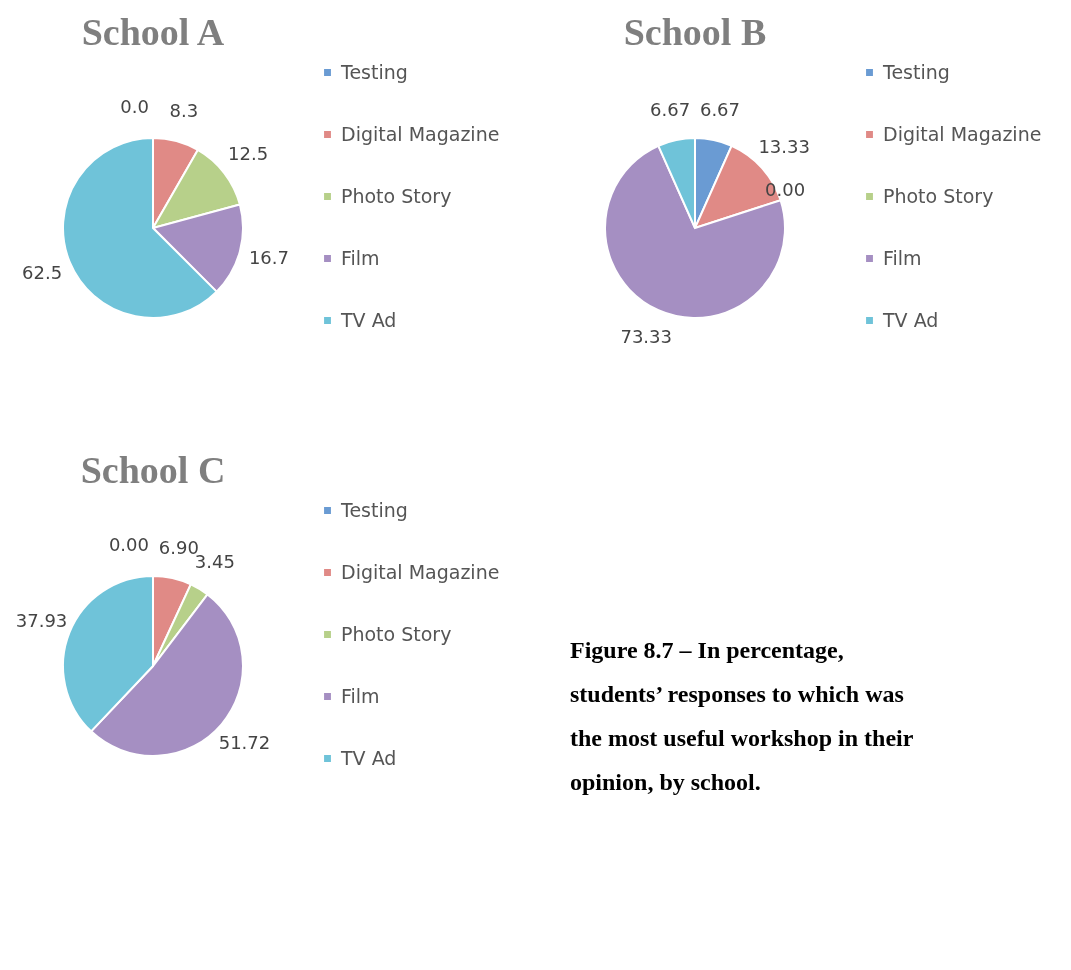 The image size is (1071, 970). What do you see at coordinates (42, 272) in the screenshot?
I see `data-label: 62.5` at bounding box center [42, 272].